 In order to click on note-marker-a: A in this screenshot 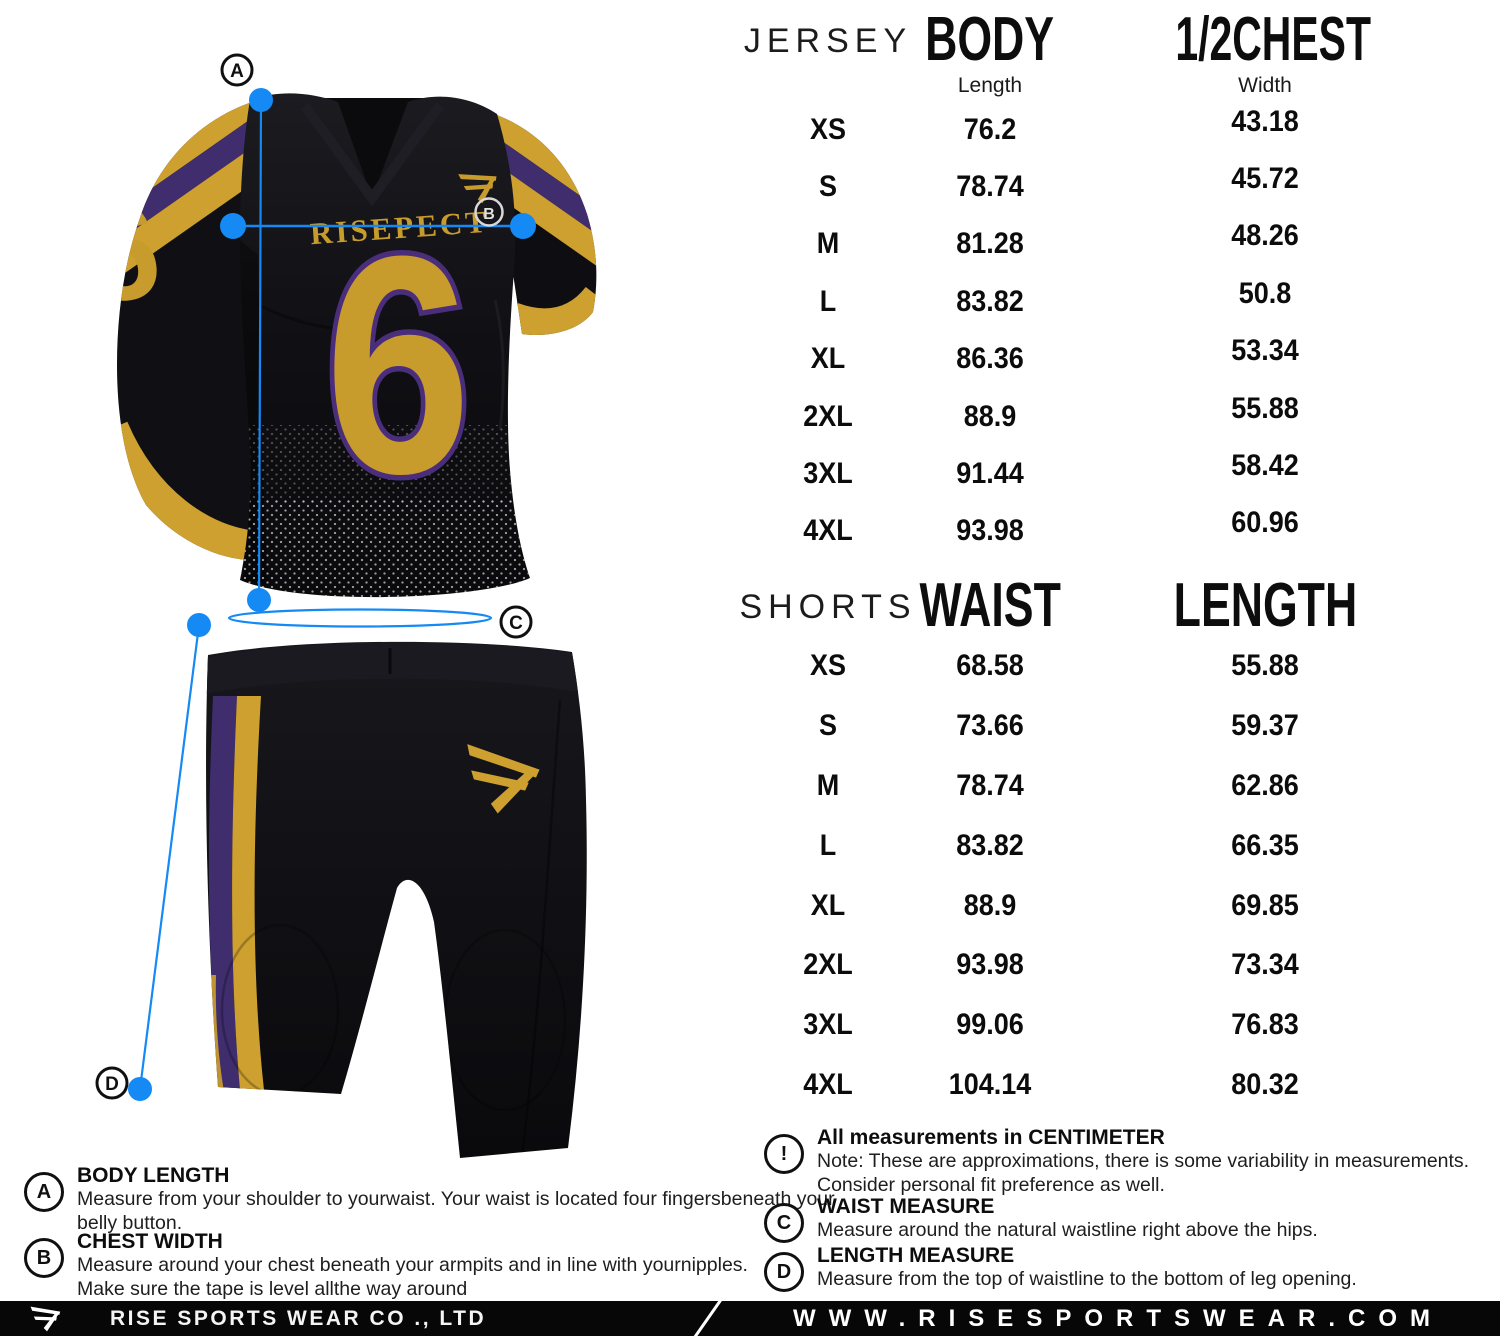, I will do `click(44, 1192)`.